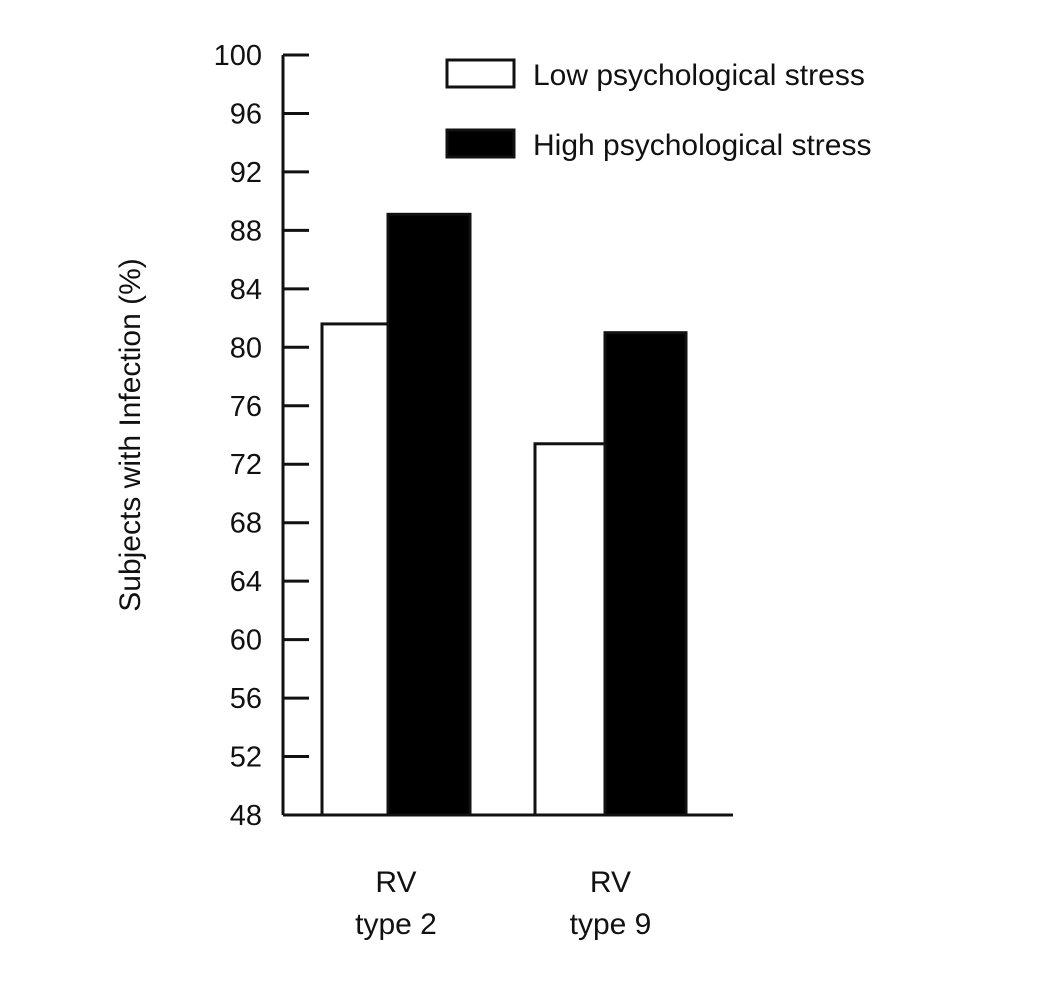 The height and width of the screenshot is (982, 1052). Describe the element at coordinates (396, 924) in the screenshot. I see `x-tick-label: type 2` at that location.